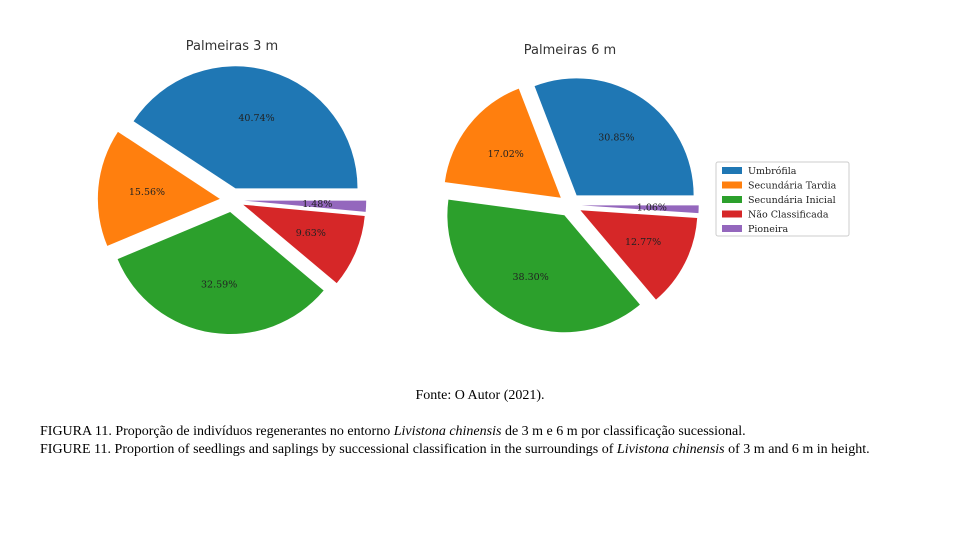 This screenshot has height=540, width=960. Describe the element at coordinates (792, 200) in the screenshot. I see `legend-entry: Secundária Inicial` at that location.